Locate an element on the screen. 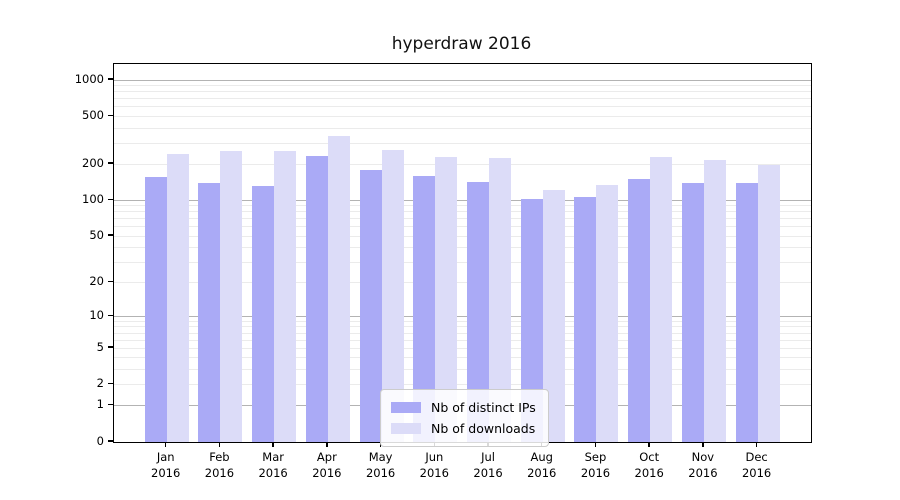 The width and height of the screenshot is (900, 500). y-tick-label-50: 50 is located at coordinates (96, 234).